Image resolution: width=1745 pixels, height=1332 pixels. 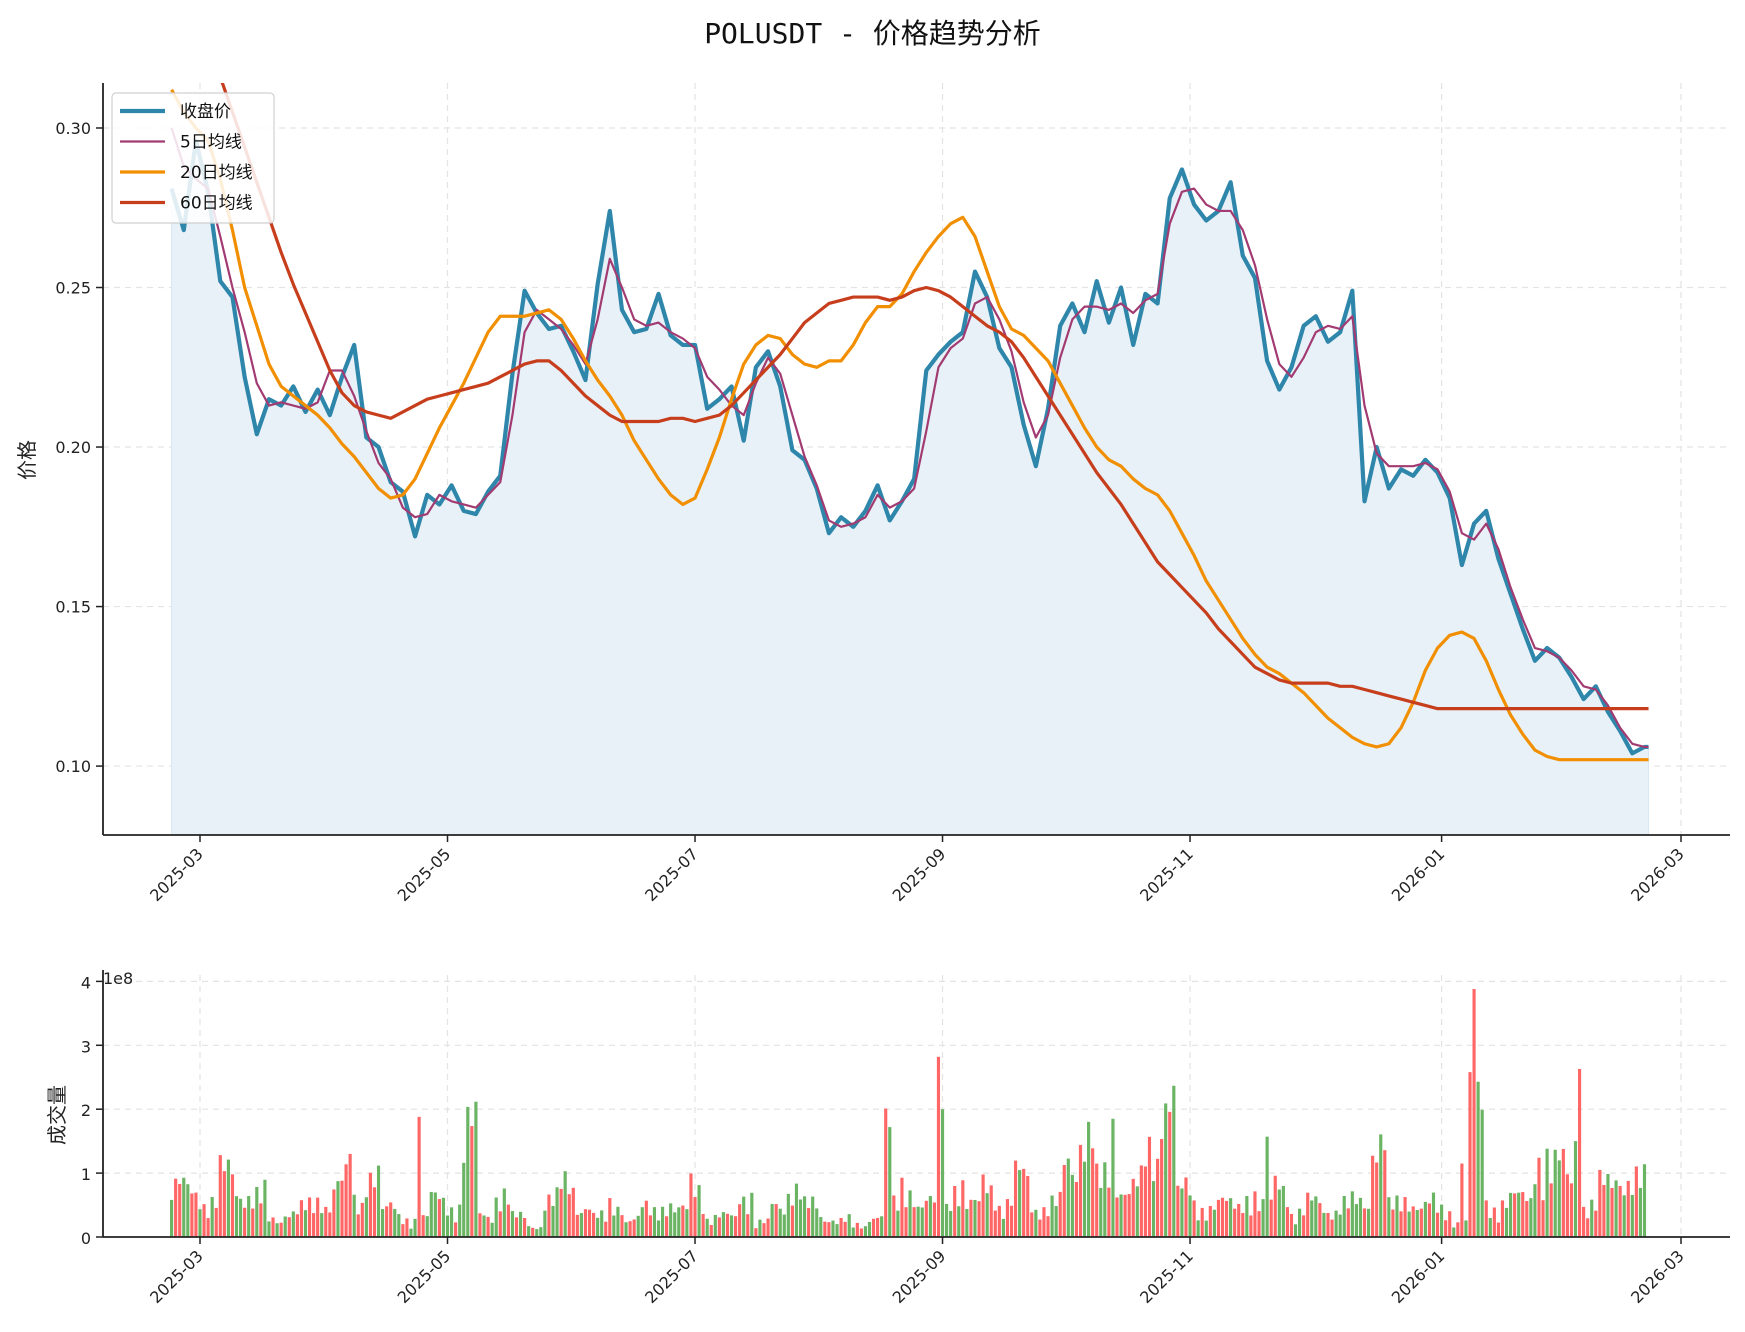 I want to click on x-tick-label: 2025-03, so click(x=176, y=874).